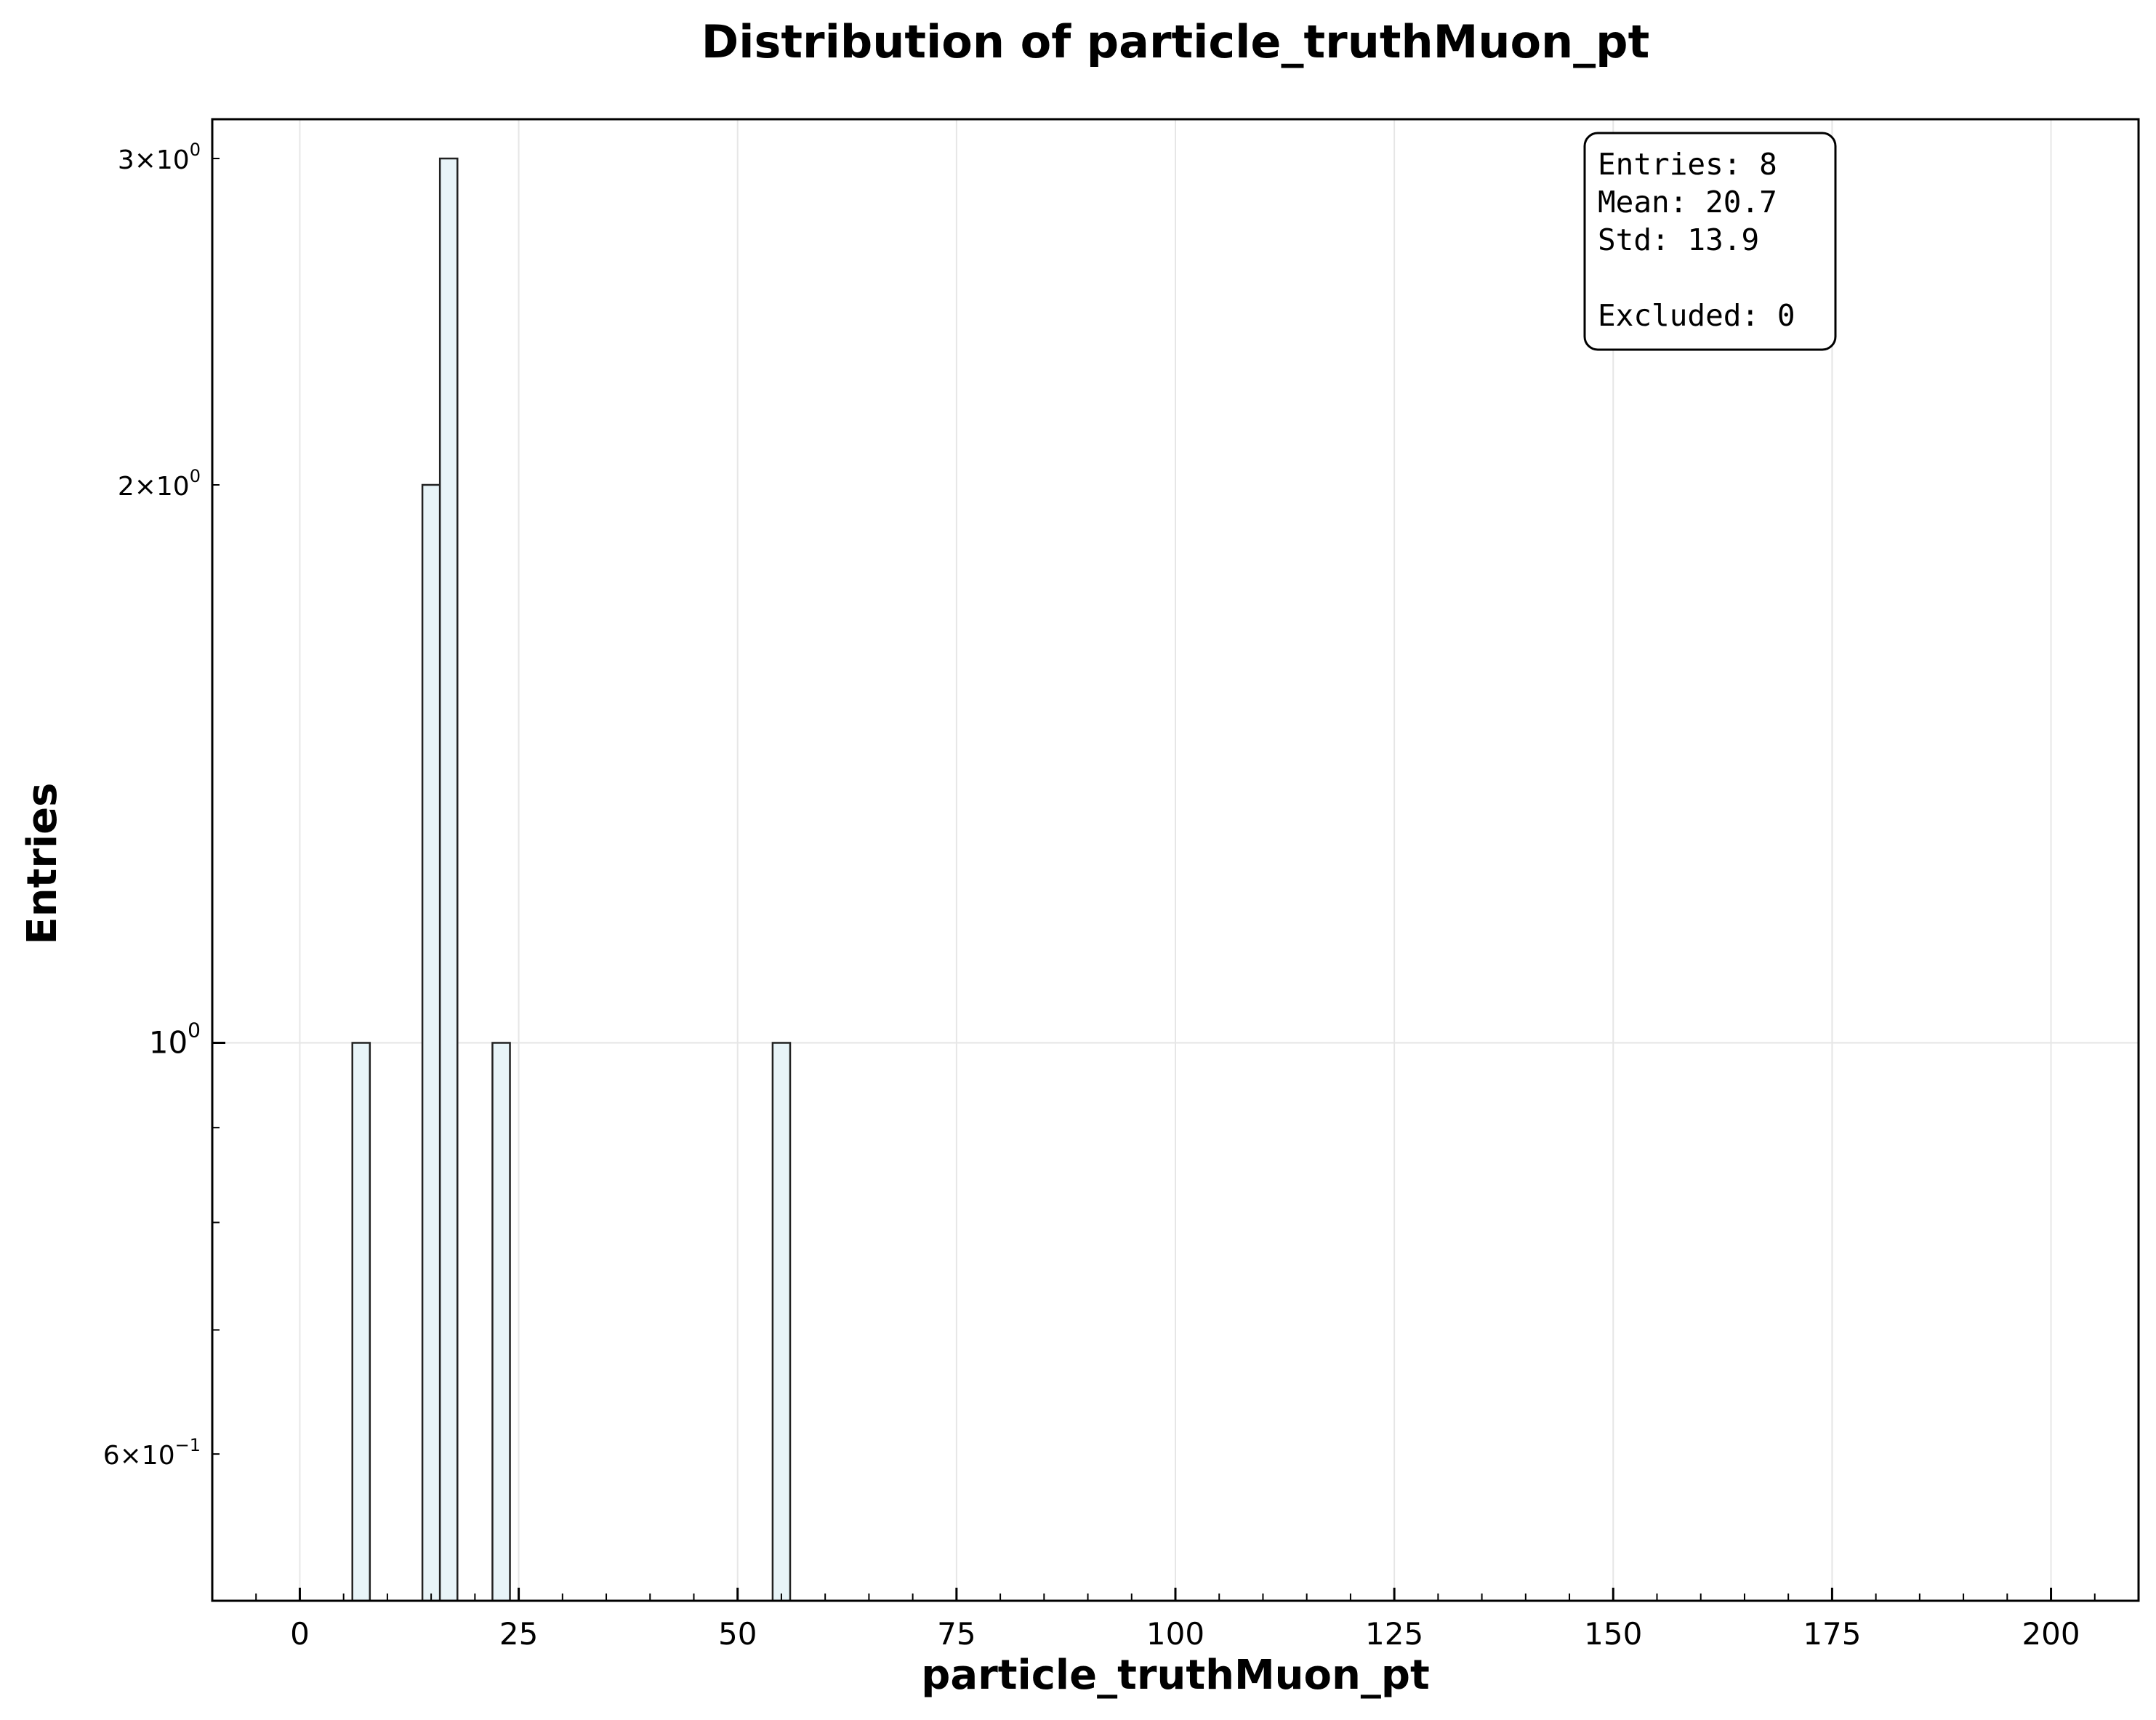  What do you see at coordinates (175, 1039) in the screenshot?
I see `y-tick-label: 100` at bounding box center [175, 1039].